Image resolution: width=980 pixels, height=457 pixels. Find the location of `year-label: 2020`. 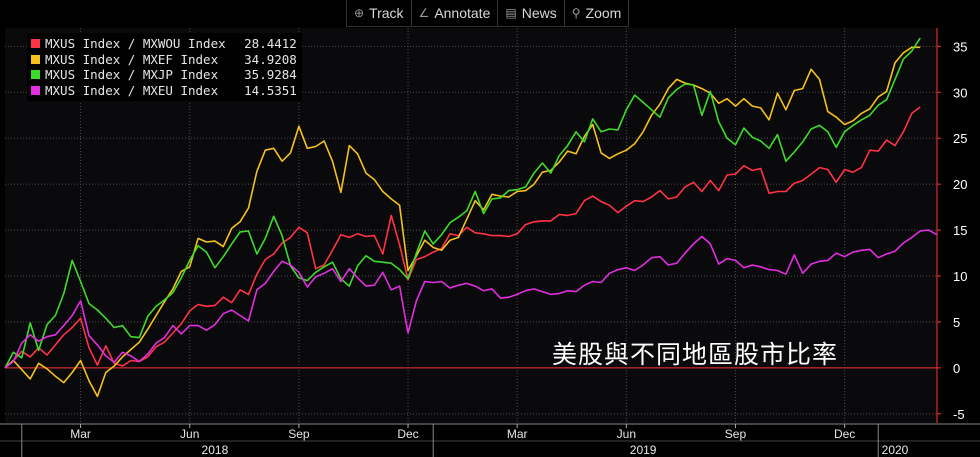

year-label: 2020 is located at coordinates (895, 450).